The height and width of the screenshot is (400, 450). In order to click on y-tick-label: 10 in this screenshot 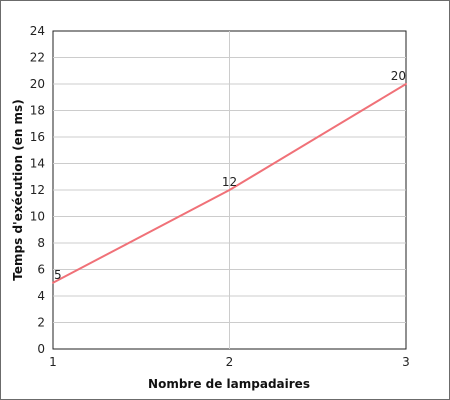, I will do `click(37, 217)`.